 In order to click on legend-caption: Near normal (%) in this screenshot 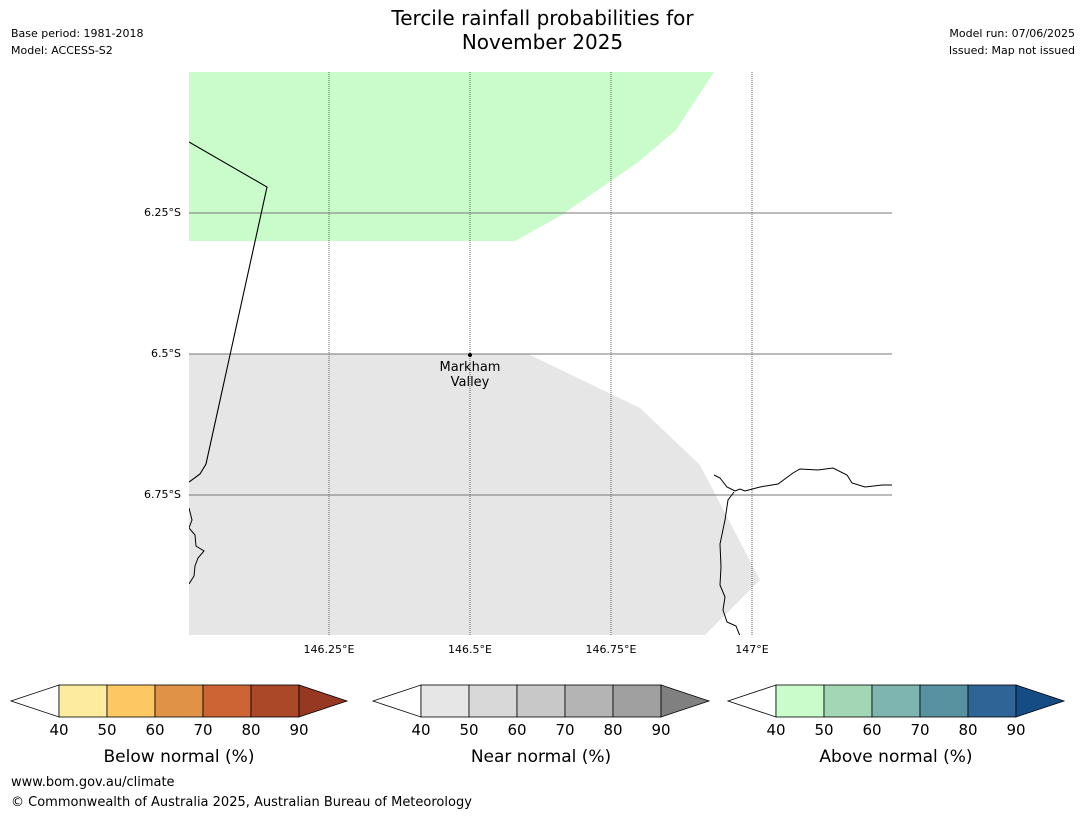, I will do `click(541, 757)`.